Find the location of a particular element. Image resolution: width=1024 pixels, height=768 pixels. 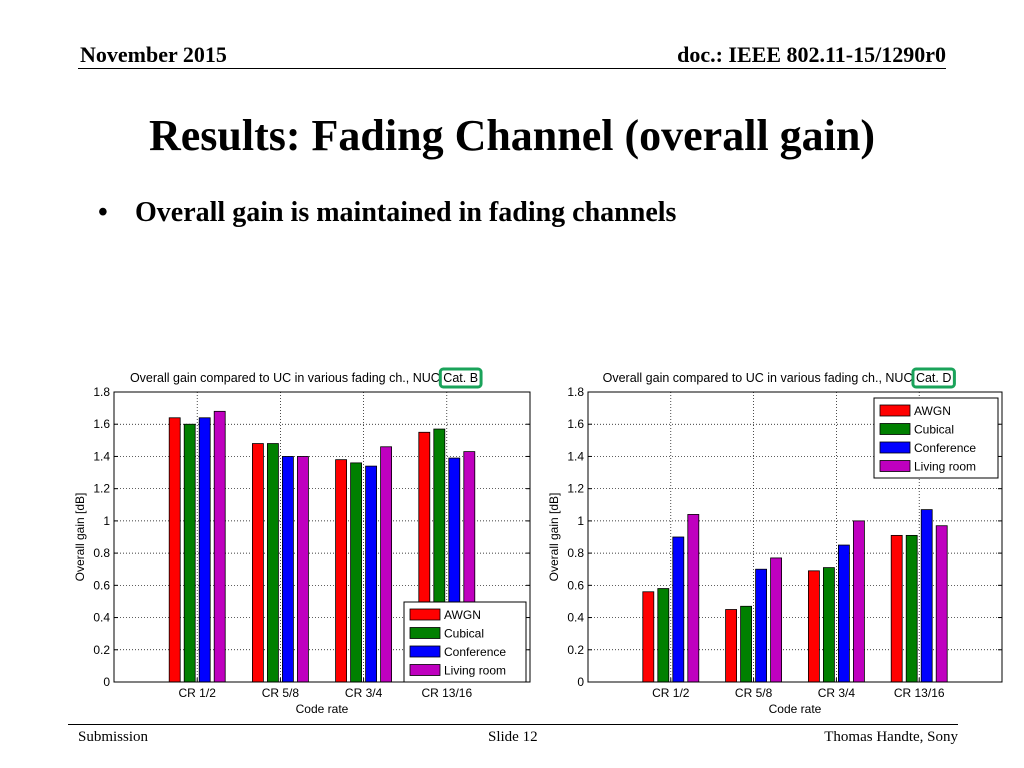

header-rule is located at coordinates (512, 68).